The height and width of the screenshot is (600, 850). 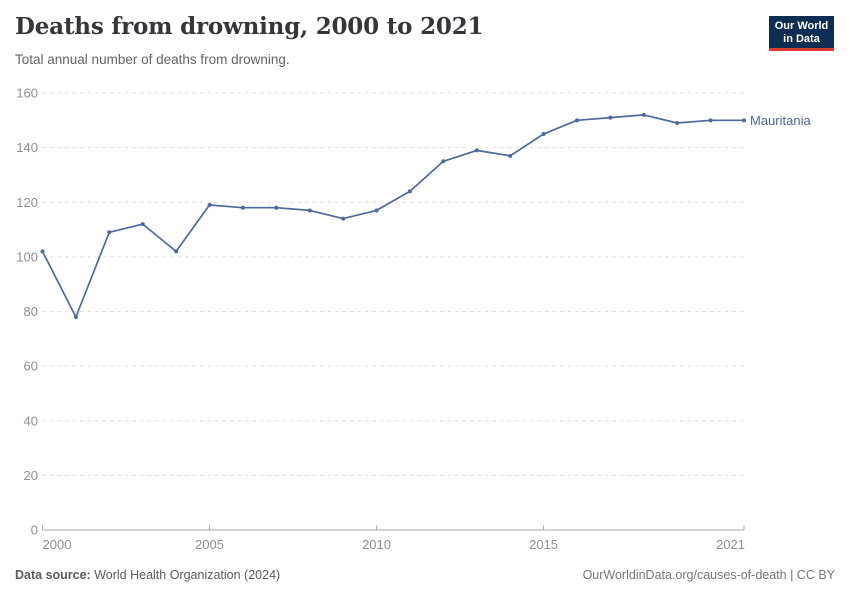 What do you see at coordinates (31, 475) in the screenshot?
I see `y-tick-label: 20` at bounding box center [31, 475].